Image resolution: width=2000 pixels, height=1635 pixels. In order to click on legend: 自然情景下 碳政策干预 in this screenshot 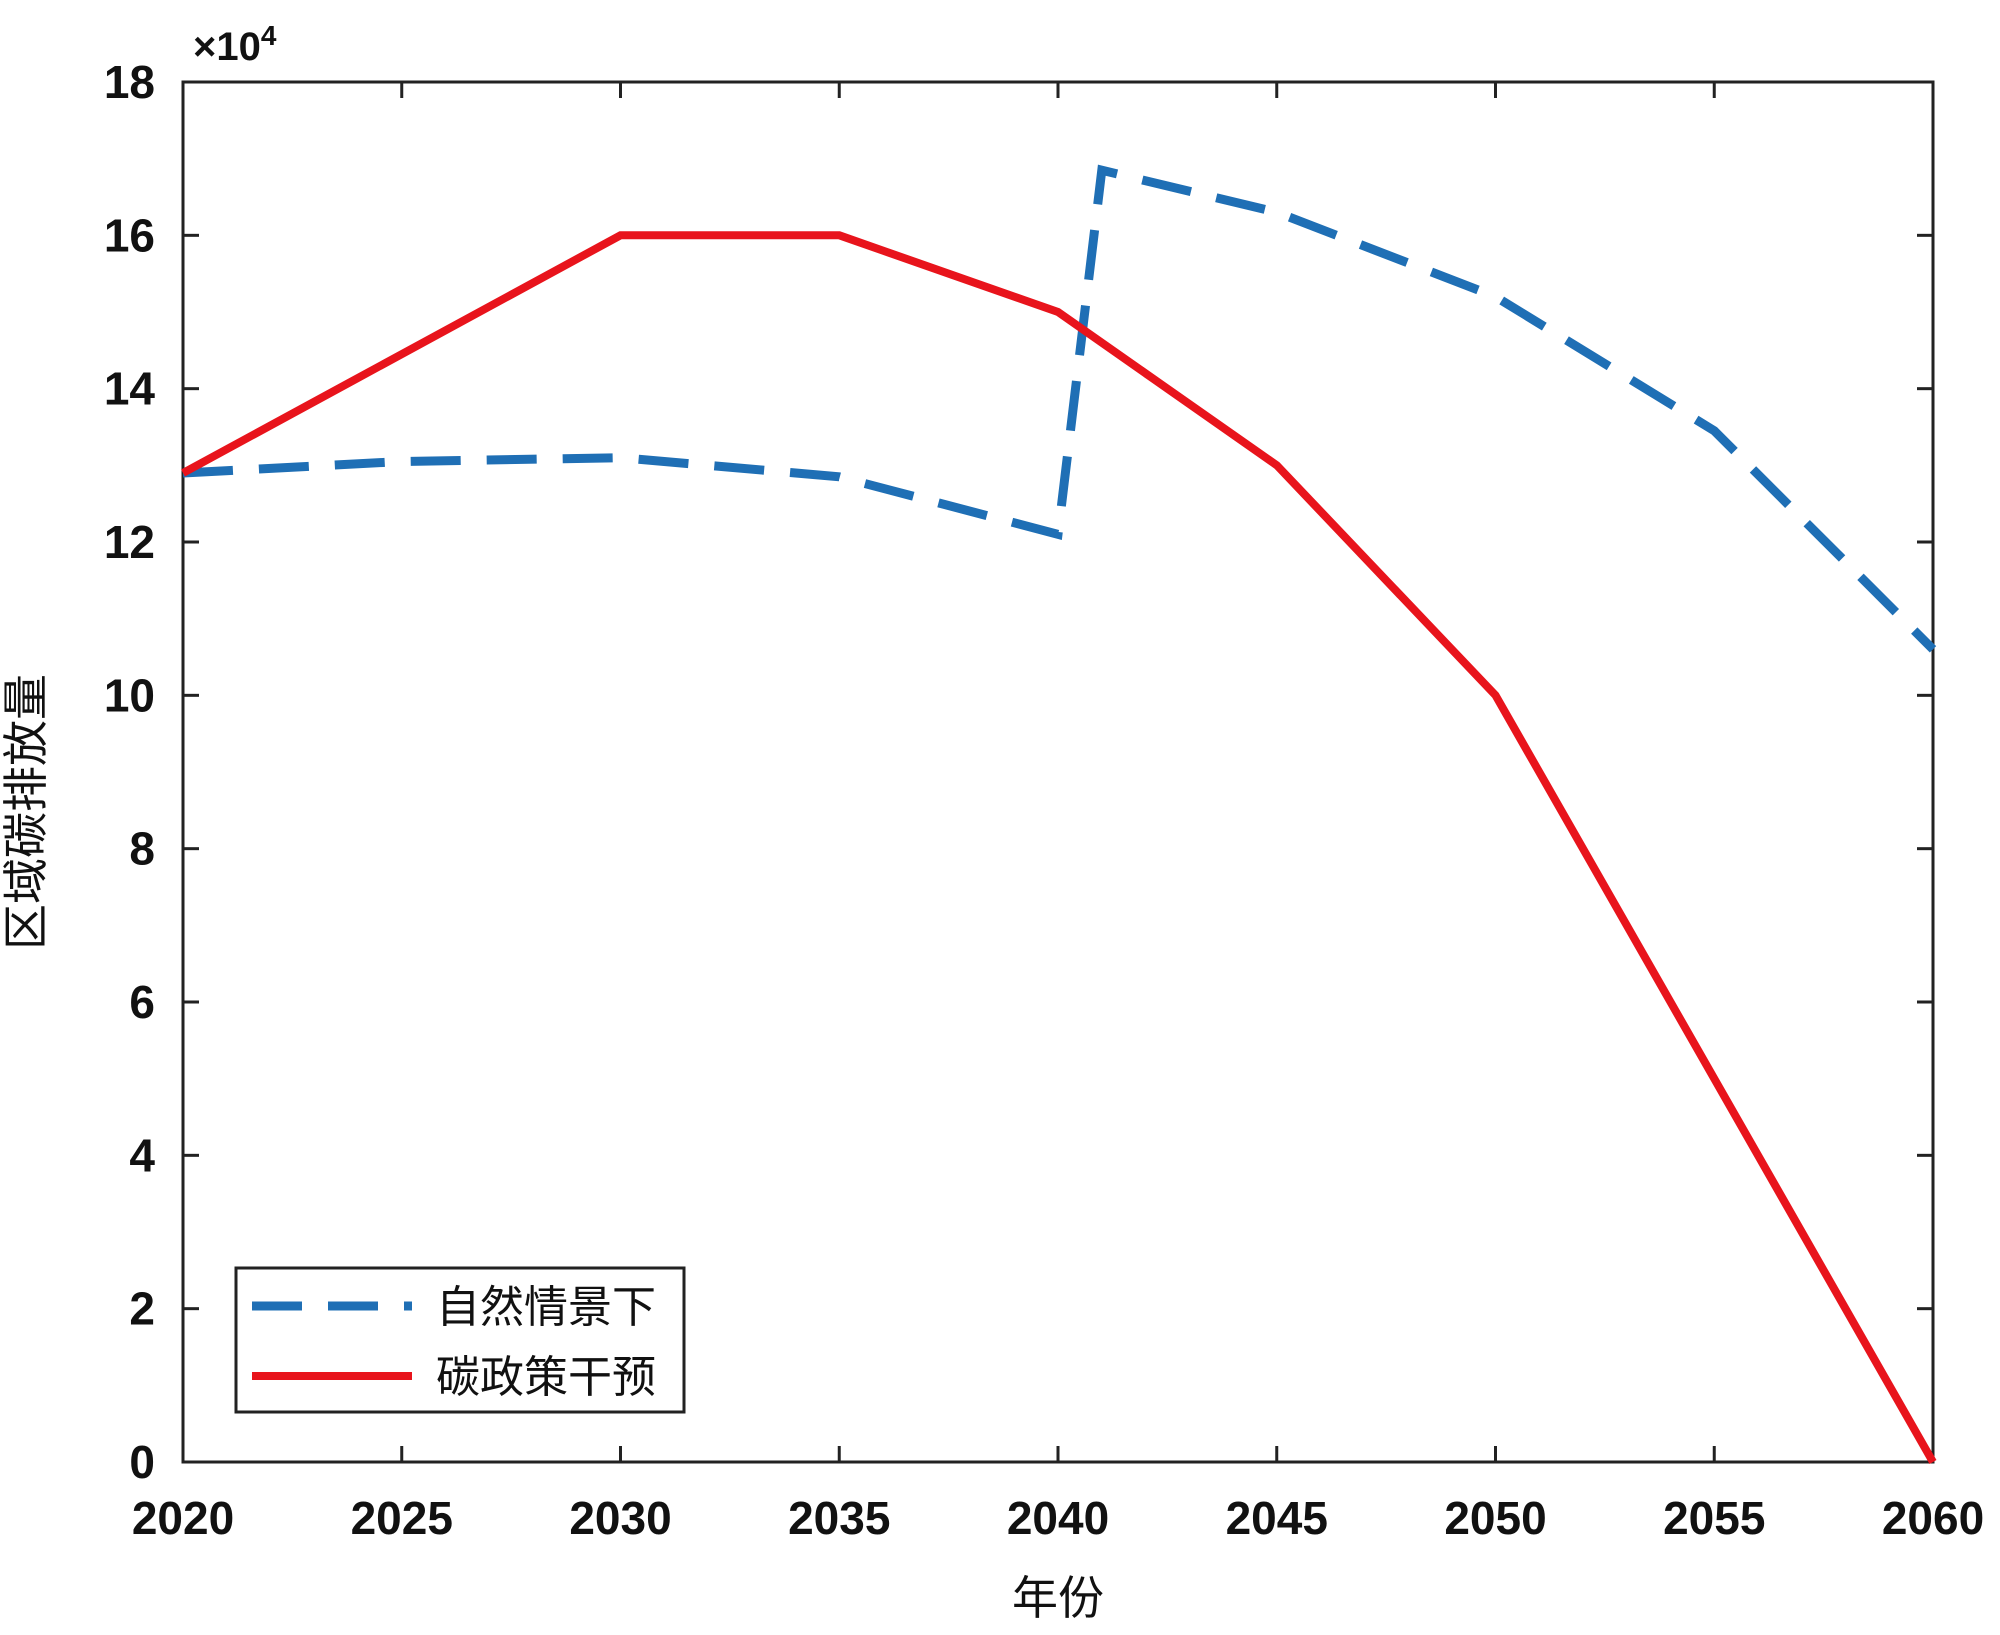, I will do `click(460, 1340)`.